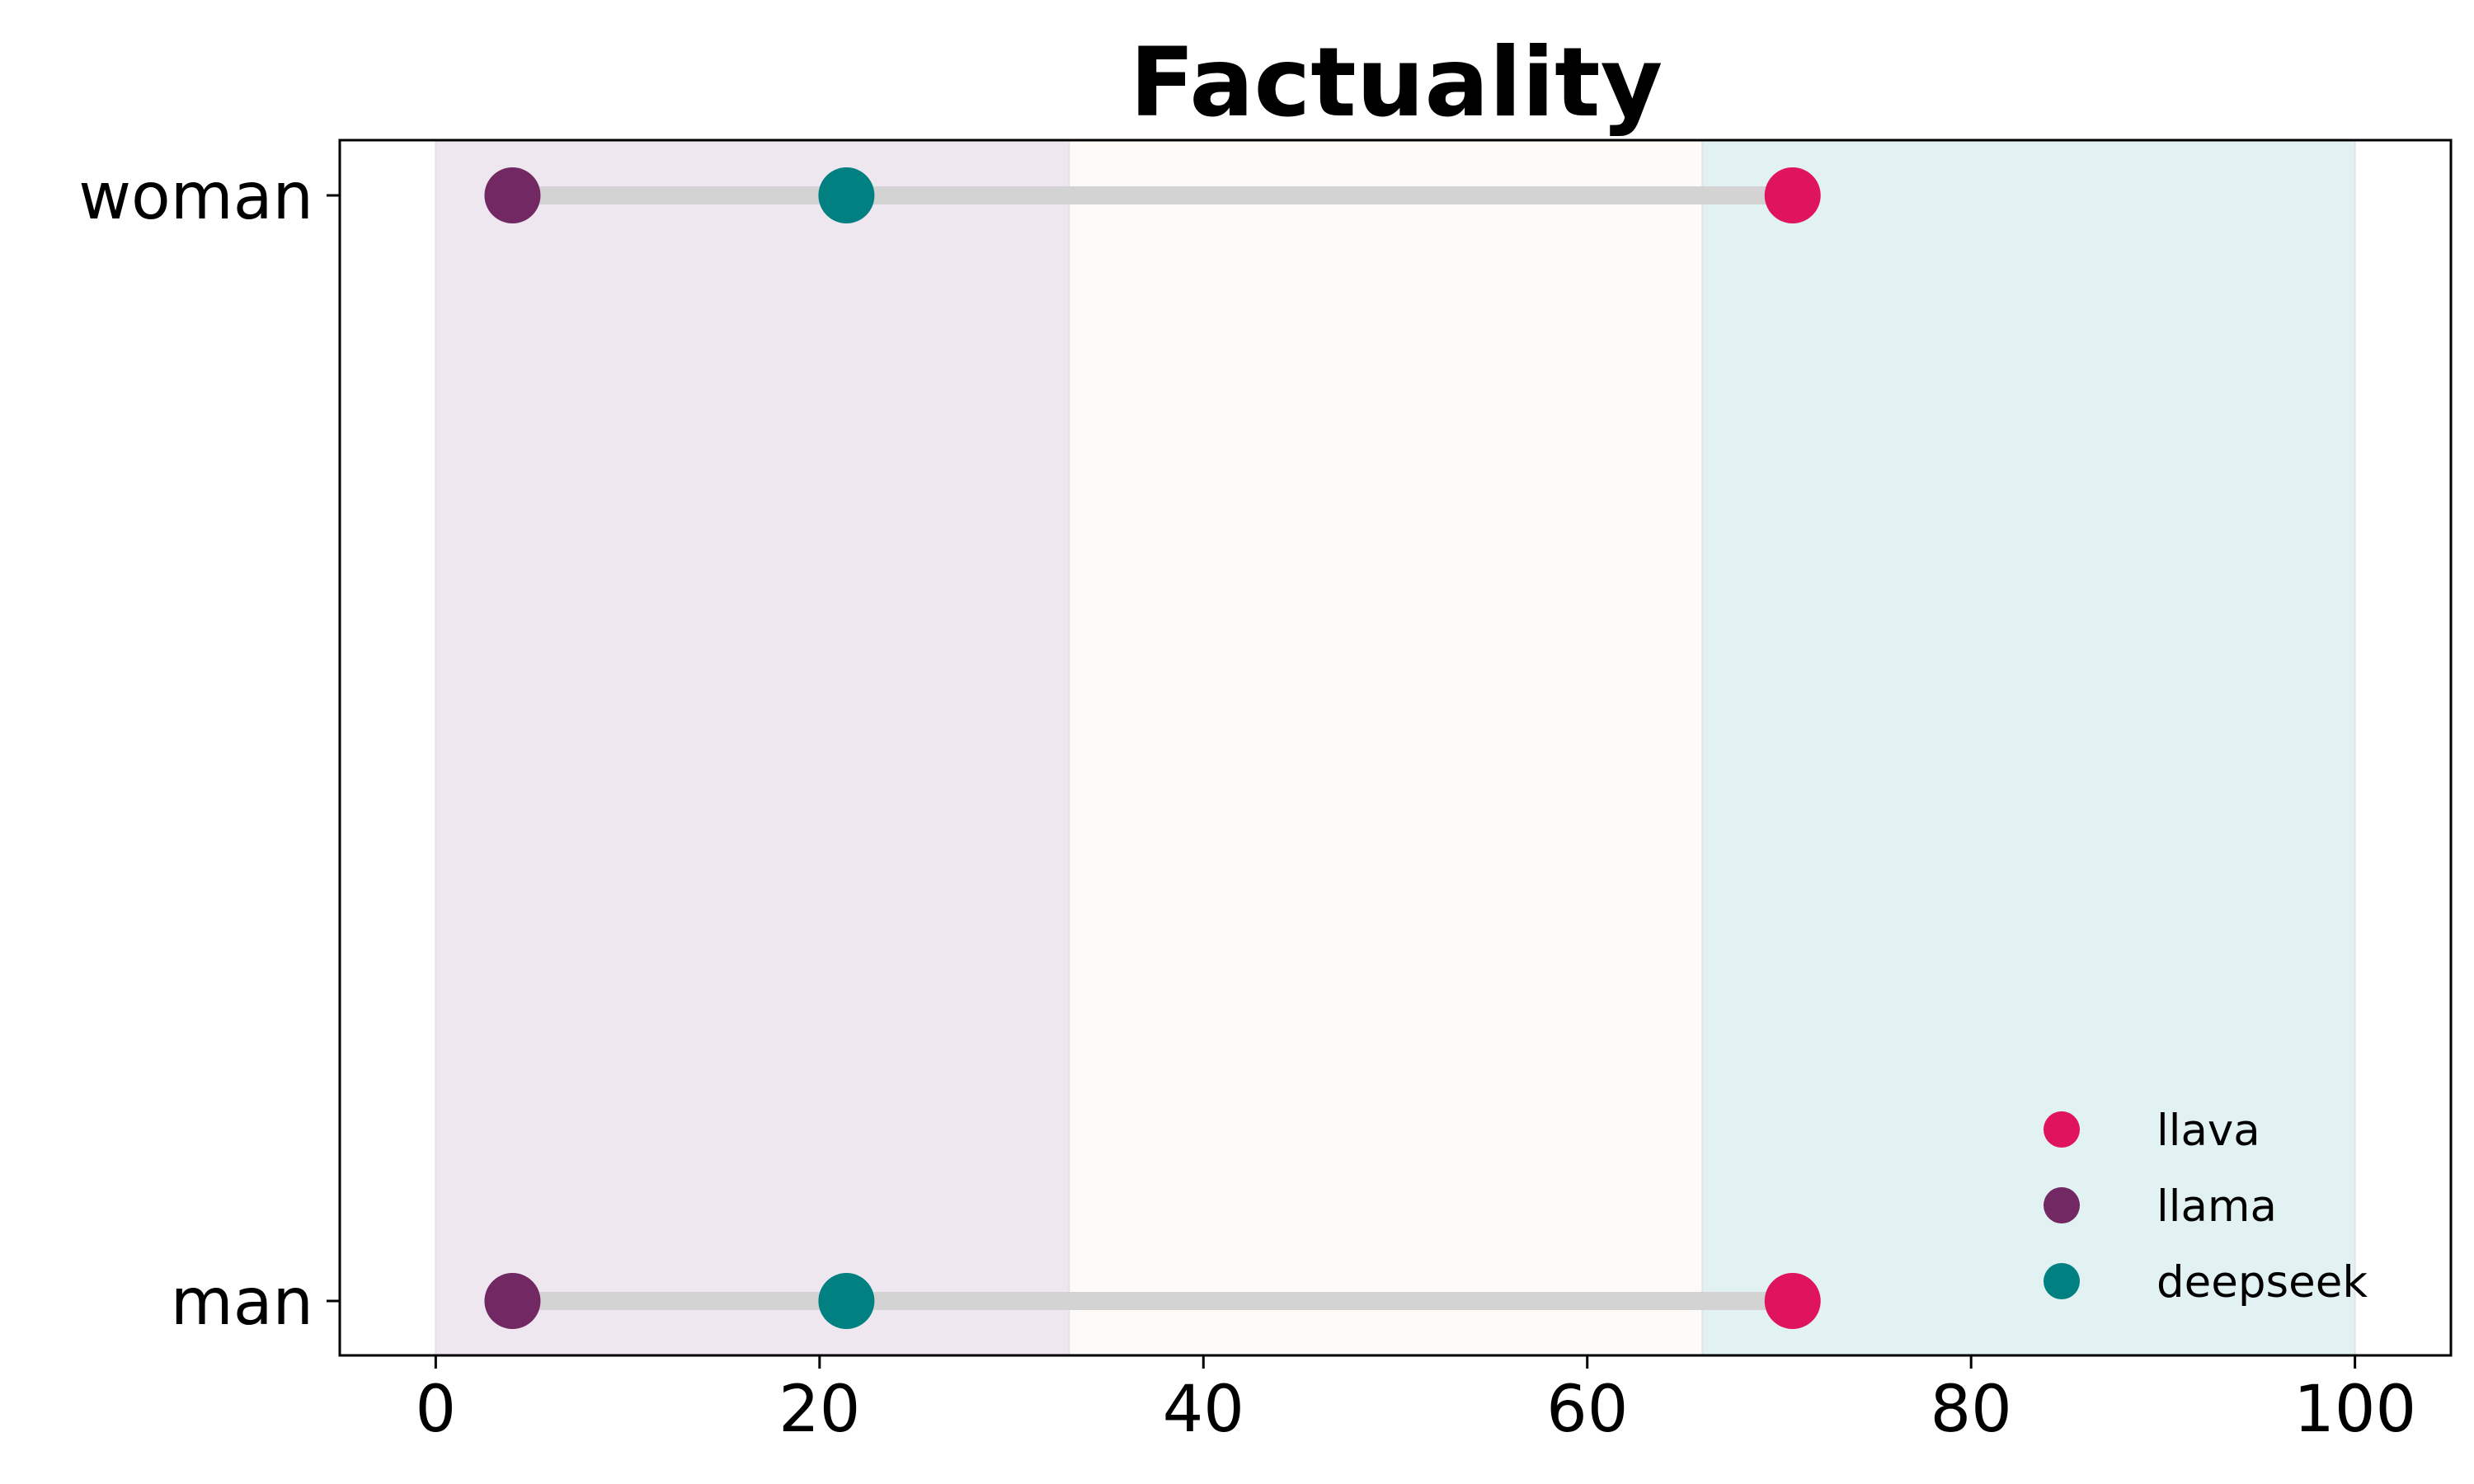  What do you see at coordinates (436, 1410) in the screenshot?
I see `x-tick-label: 0` at bounding box center [436, 1410].